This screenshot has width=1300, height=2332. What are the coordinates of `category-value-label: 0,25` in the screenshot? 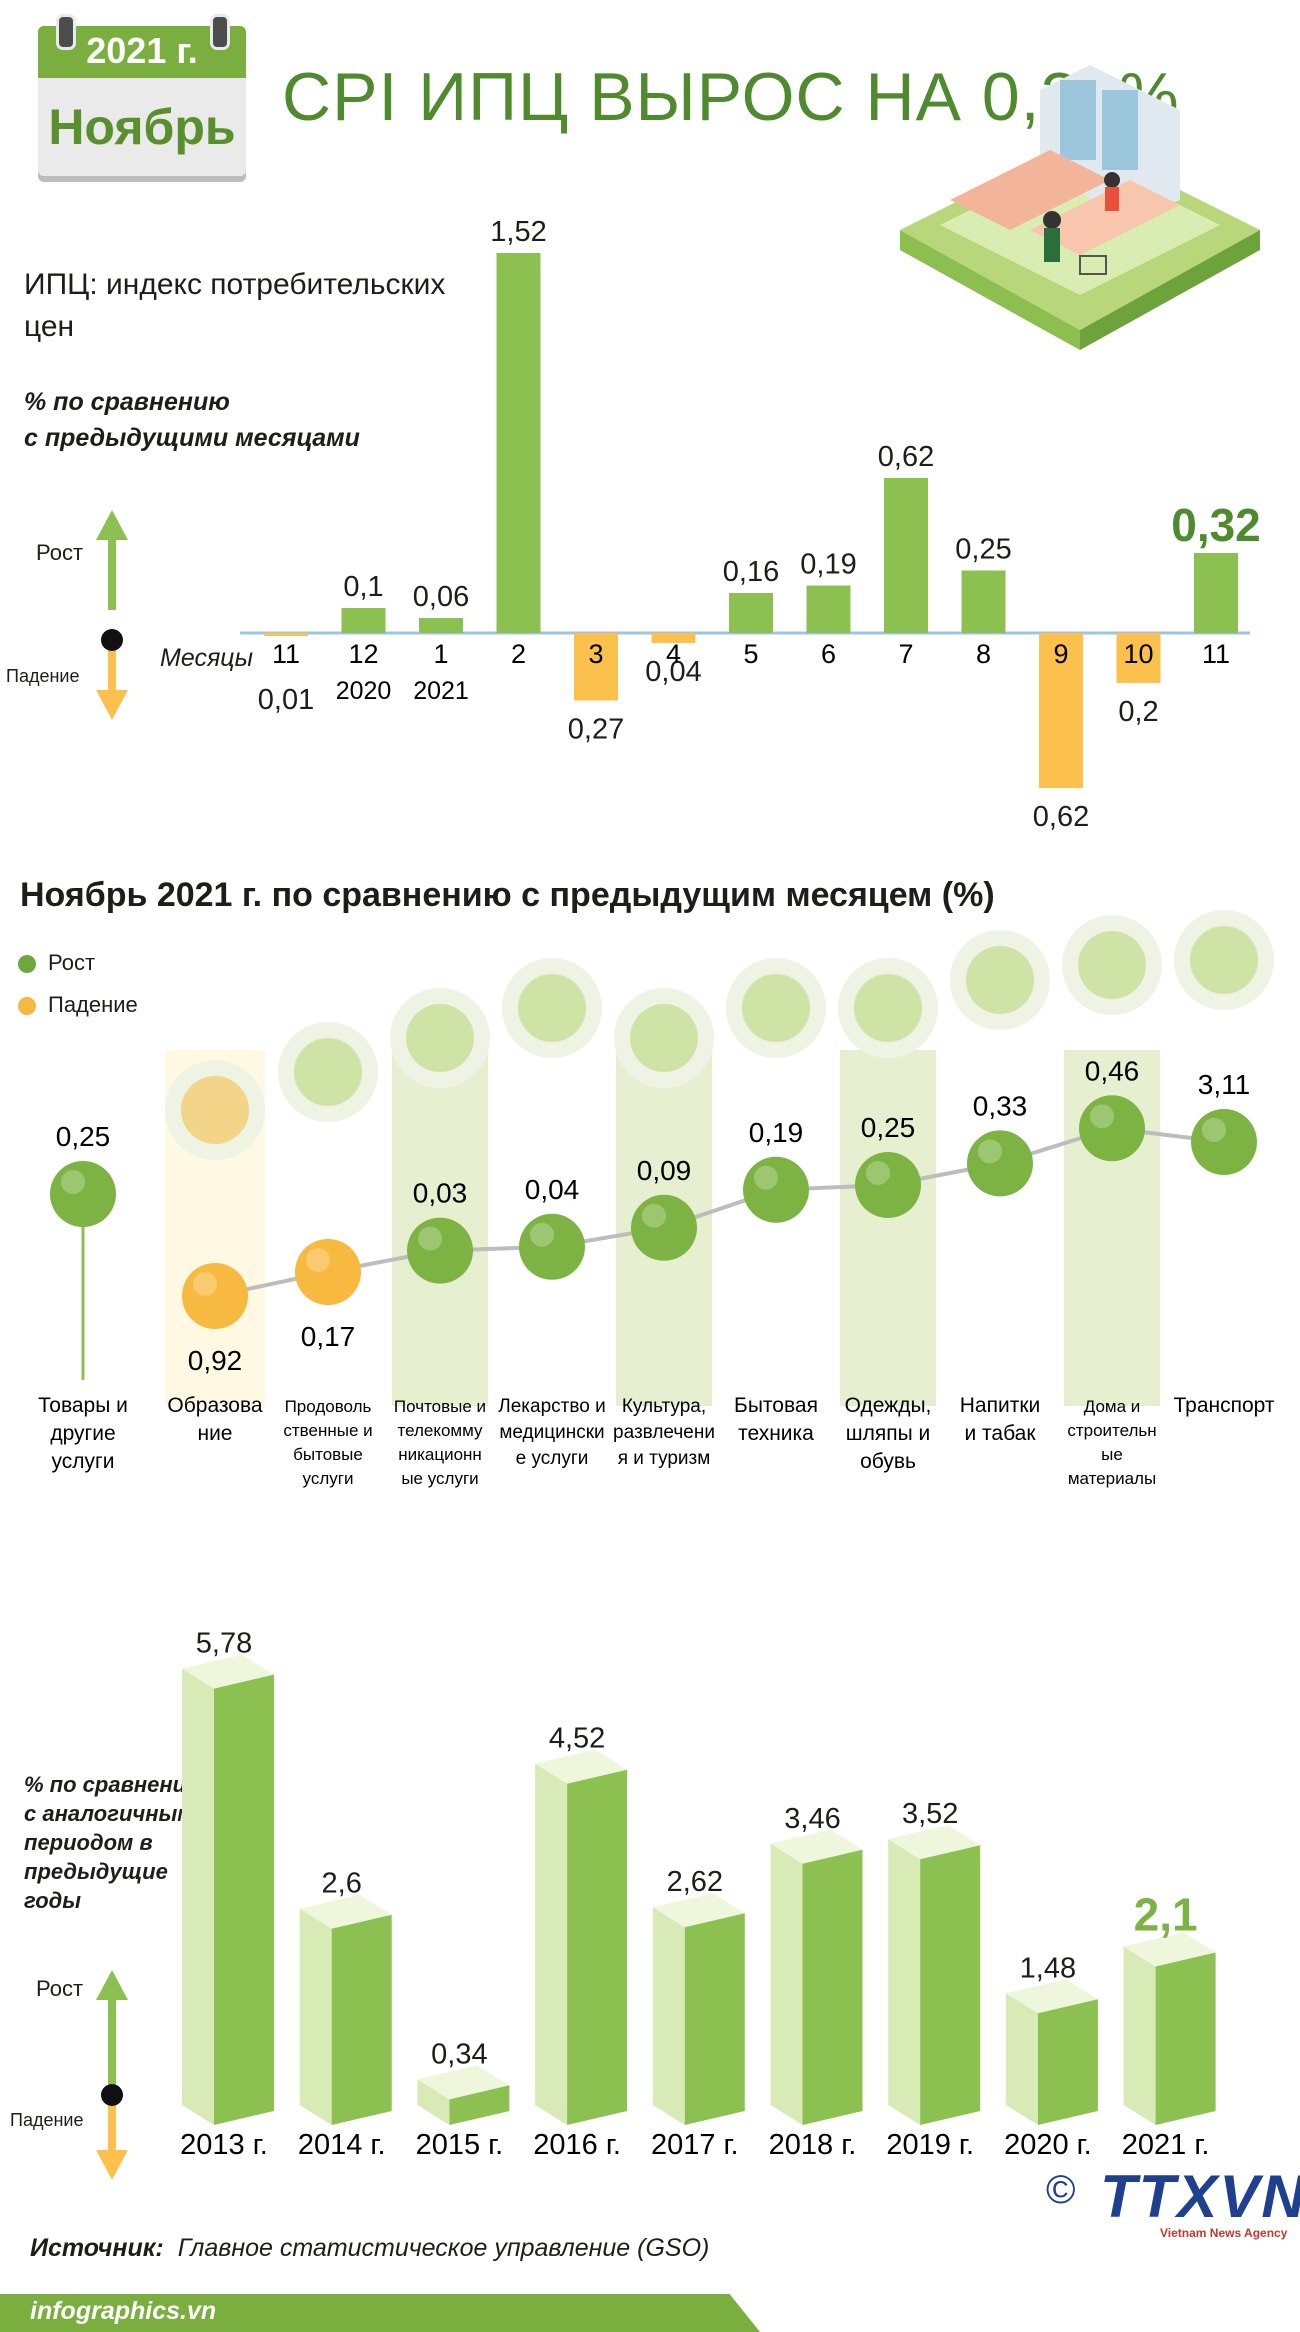 It's located at (83, 1136).